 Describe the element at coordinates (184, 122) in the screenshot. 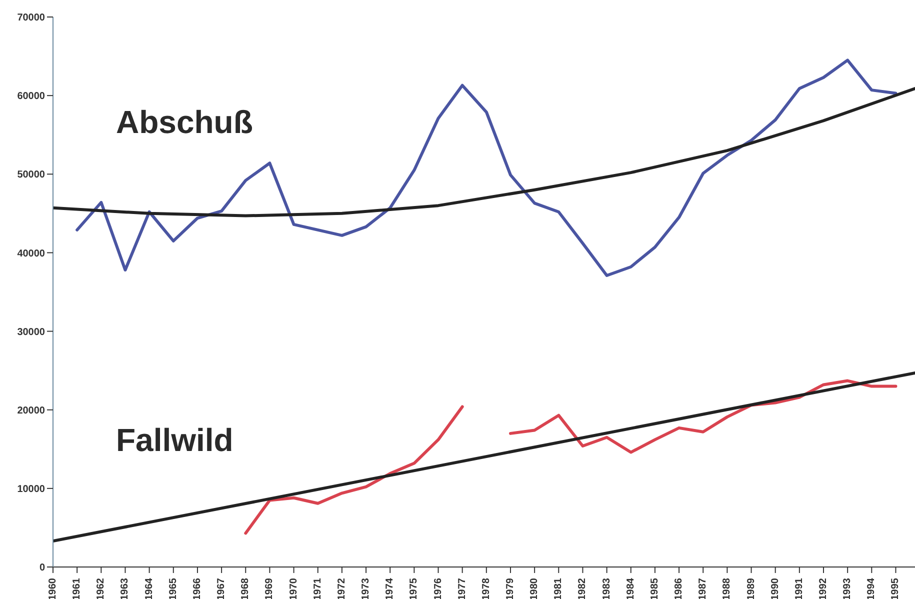

I see `series-label: Abschuß` at that location.